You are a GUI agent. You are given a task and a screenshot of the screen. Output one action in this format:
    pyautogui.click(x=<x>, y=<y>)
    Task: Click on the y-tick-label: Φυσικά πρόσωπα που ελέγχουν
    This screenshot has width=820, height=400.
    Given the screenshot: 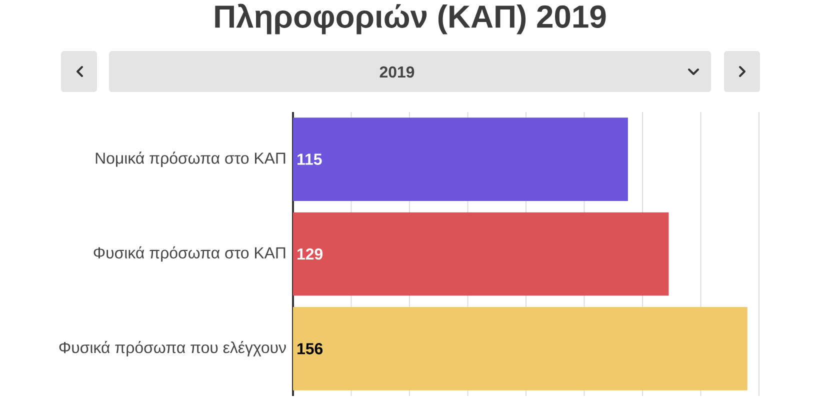 What is the action you would take?
    pyautogui.click(x=172, y=348)
    